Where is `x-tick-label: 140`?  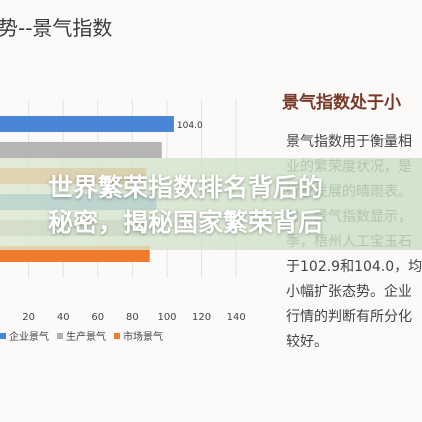 x-tick-label: 140 is located at coordinates (236, 316).